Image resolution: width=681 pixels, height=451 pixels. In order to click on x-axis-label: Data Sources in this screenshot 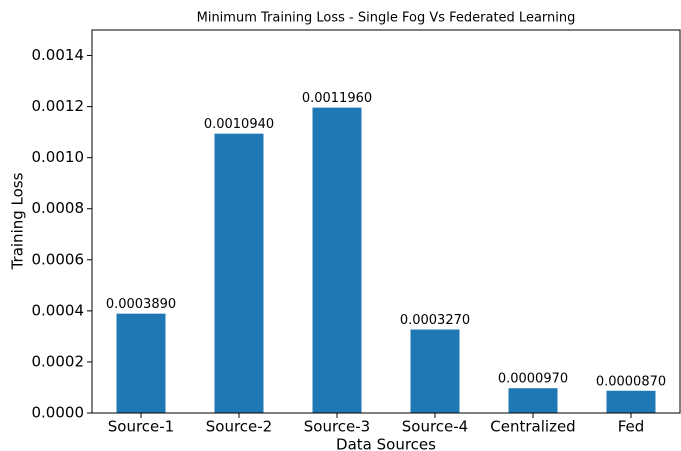, I will do `click(386, 443)`.